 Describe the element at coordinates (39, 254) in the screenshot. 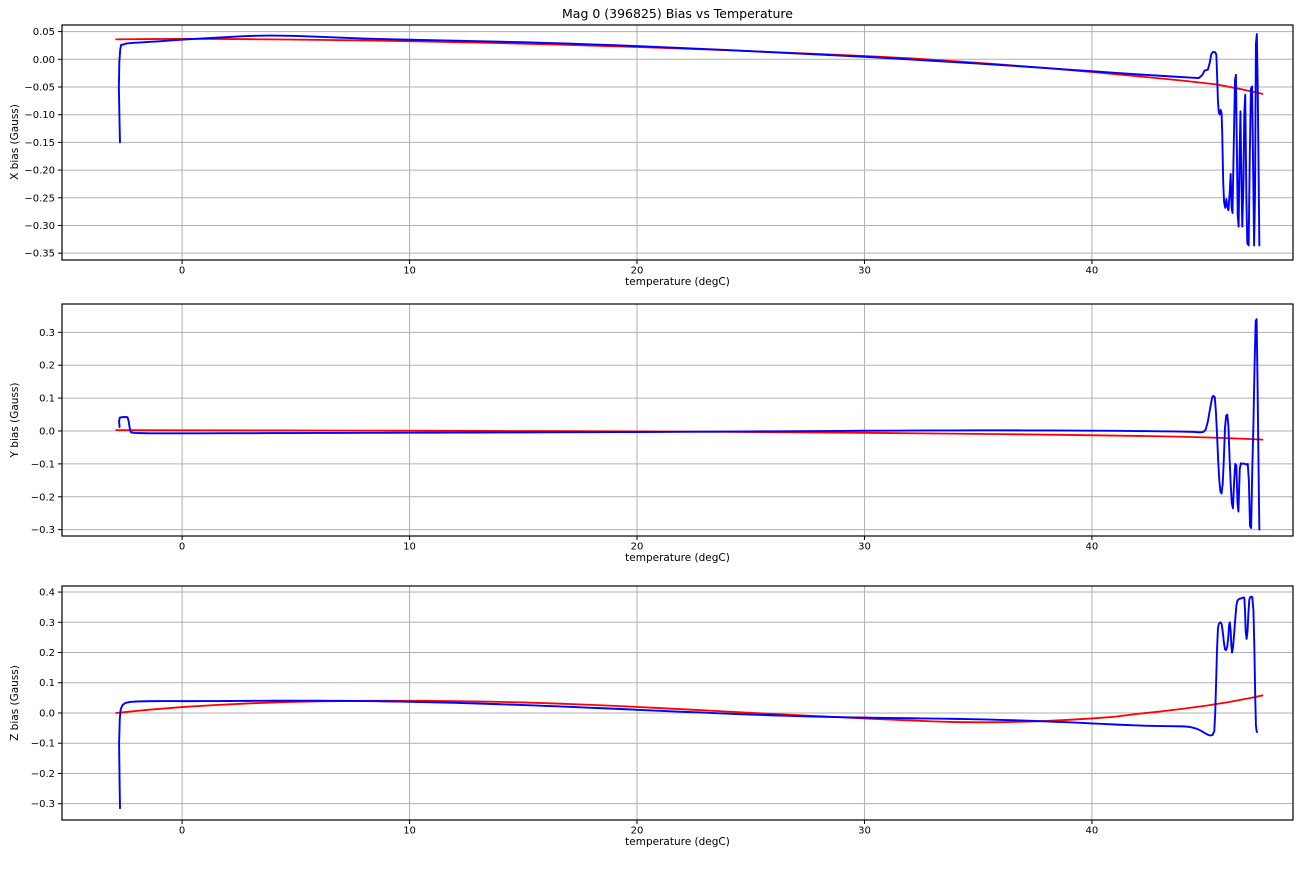

I see `y-tick-label: −0.35` at that location.